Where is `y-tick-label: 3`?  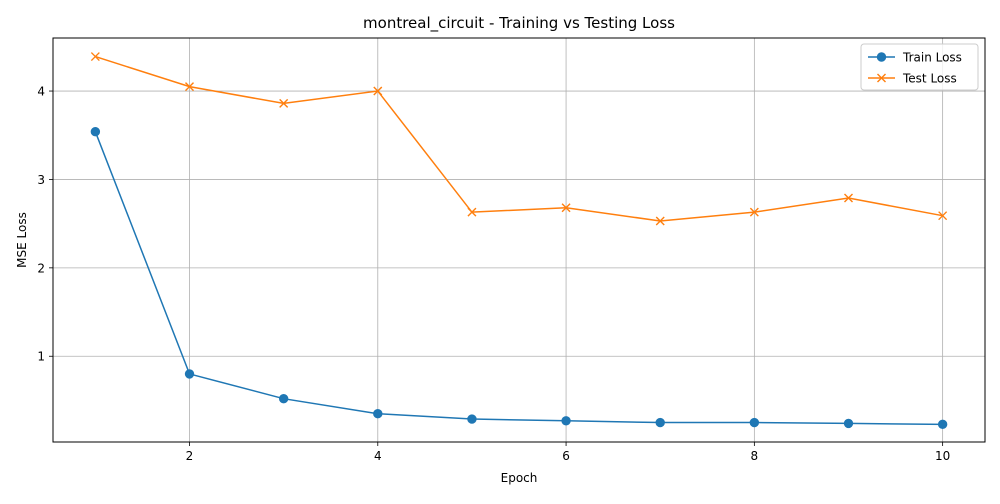 y-tick-label: 3 is located at coordinates (41, 180).